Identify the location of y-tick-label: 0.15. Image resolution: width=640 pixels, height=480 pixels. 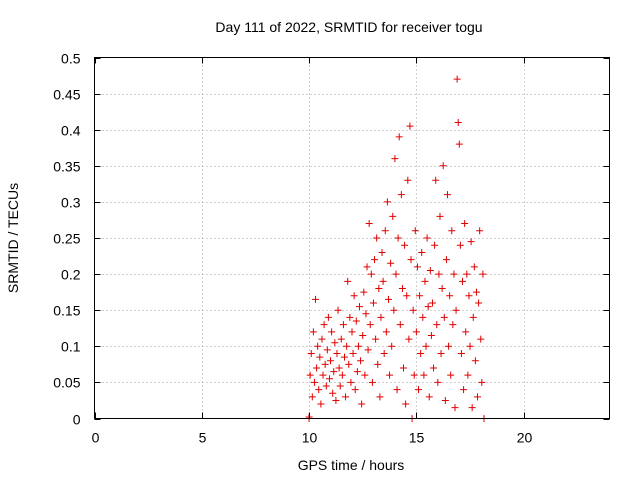
(66, 311).